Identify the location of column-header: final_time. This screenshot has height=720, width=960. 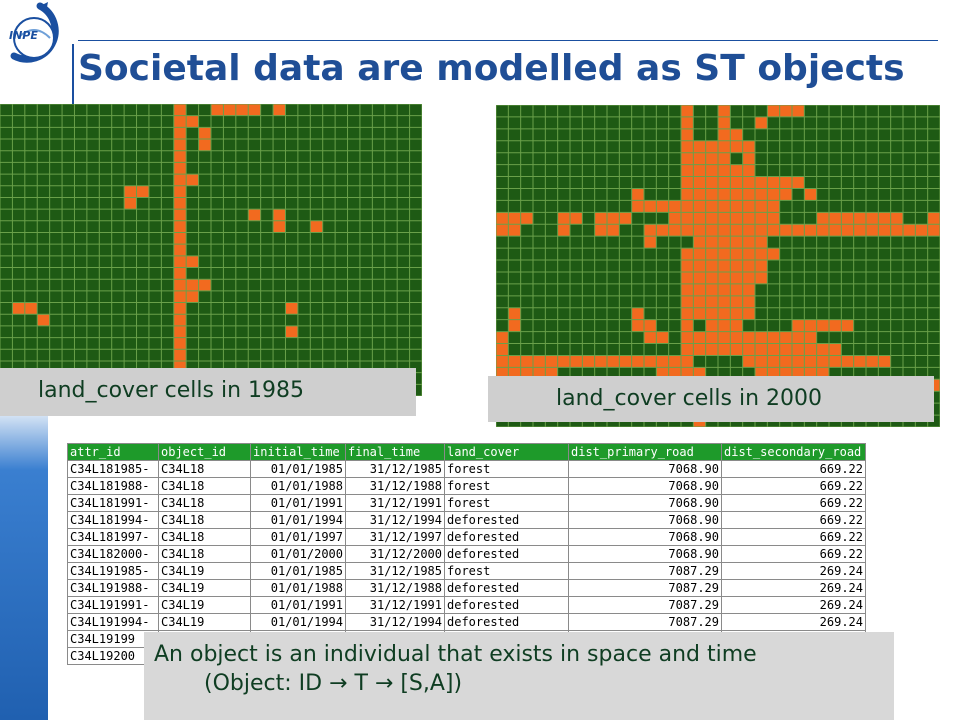
(395, 452).